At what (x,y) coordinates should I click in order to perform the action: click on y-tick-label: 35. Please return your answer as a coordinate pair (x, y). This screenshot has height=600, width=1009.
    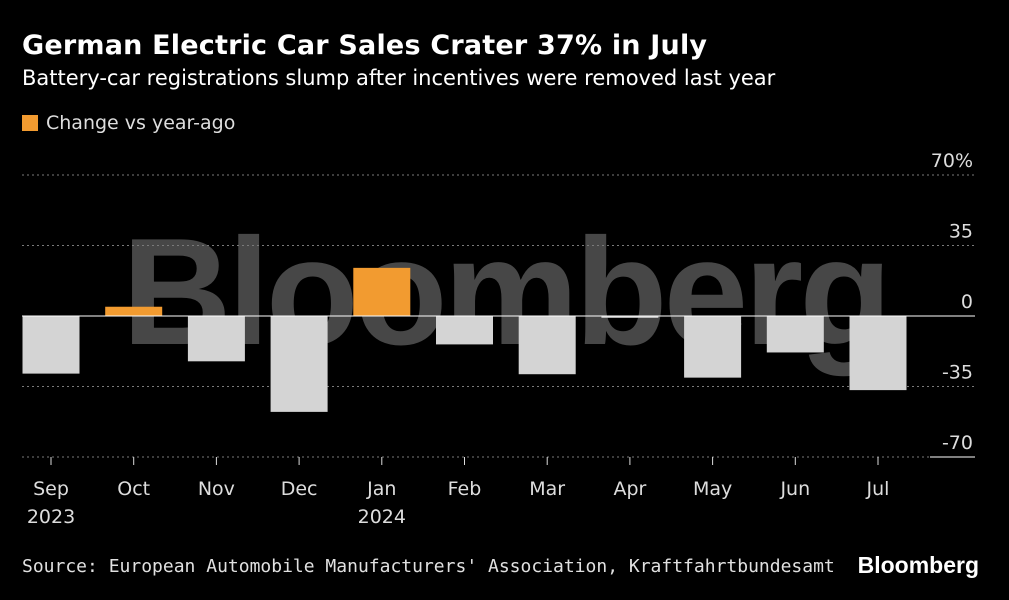
    Looking at the image, I should click on (961, 232).